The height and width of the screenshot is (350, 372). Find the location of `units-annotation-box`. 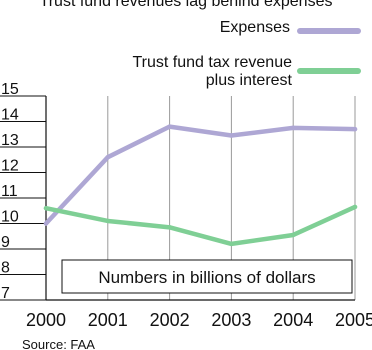

units-annotation-box is located at coordinates (207, 276).